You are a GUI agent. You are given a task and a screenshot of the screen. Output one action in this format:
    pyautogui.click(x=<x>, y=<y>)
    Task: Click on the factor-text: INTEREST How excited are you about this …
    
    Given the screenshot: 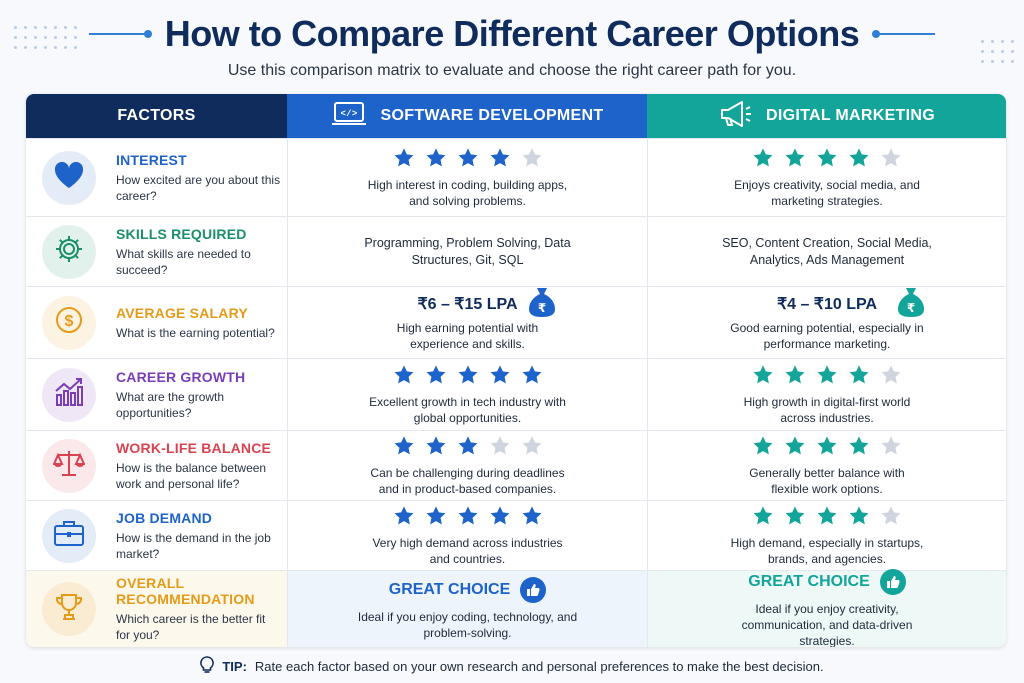 What is the action you would take?
    pyautogui.click(x=198, y=178)
    